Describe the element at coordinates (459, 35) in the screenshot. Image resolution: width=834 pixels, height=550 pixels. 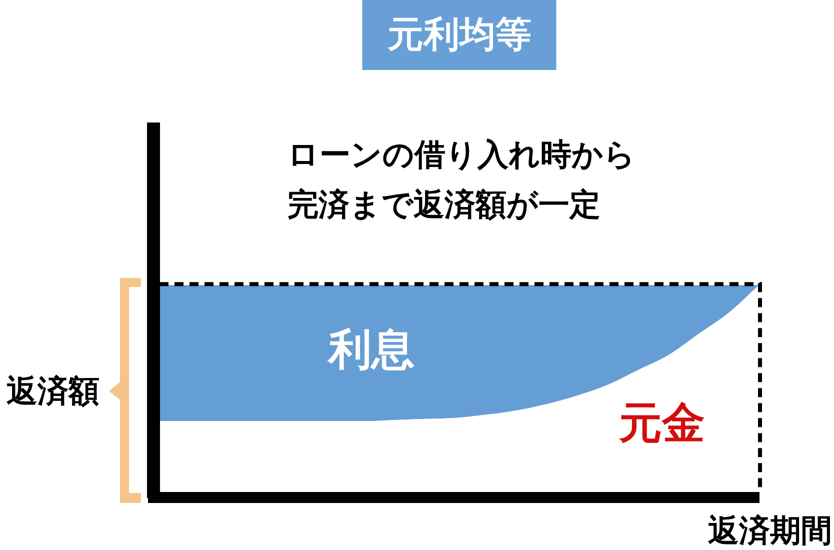
I see `chart-title: 元利均等` at that location.